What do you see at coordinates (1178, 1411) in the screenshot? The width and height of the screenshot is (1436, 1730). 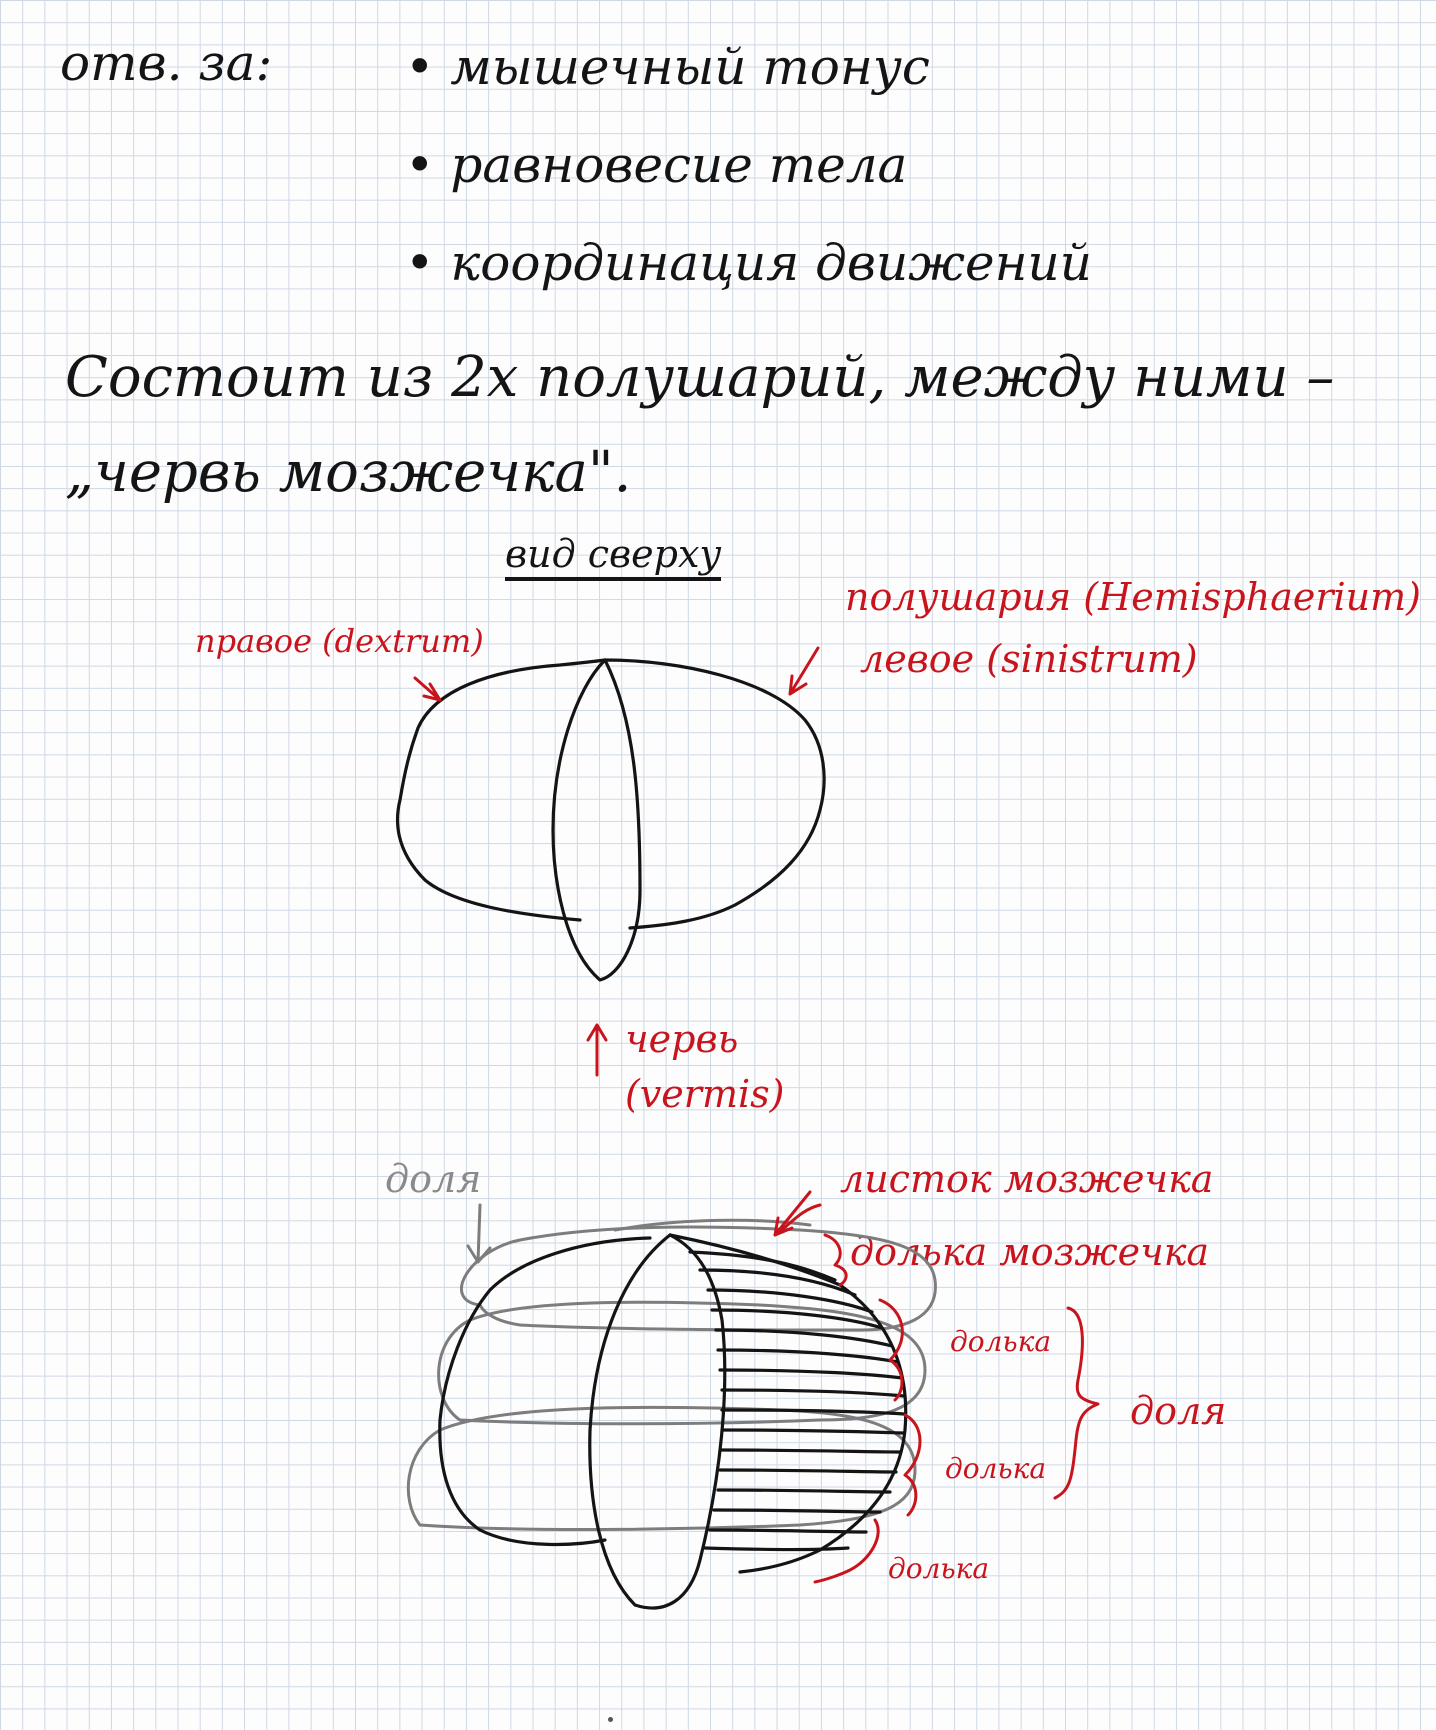 I see `label-lobe-red: доля` at bounding box center [1178, 1411].